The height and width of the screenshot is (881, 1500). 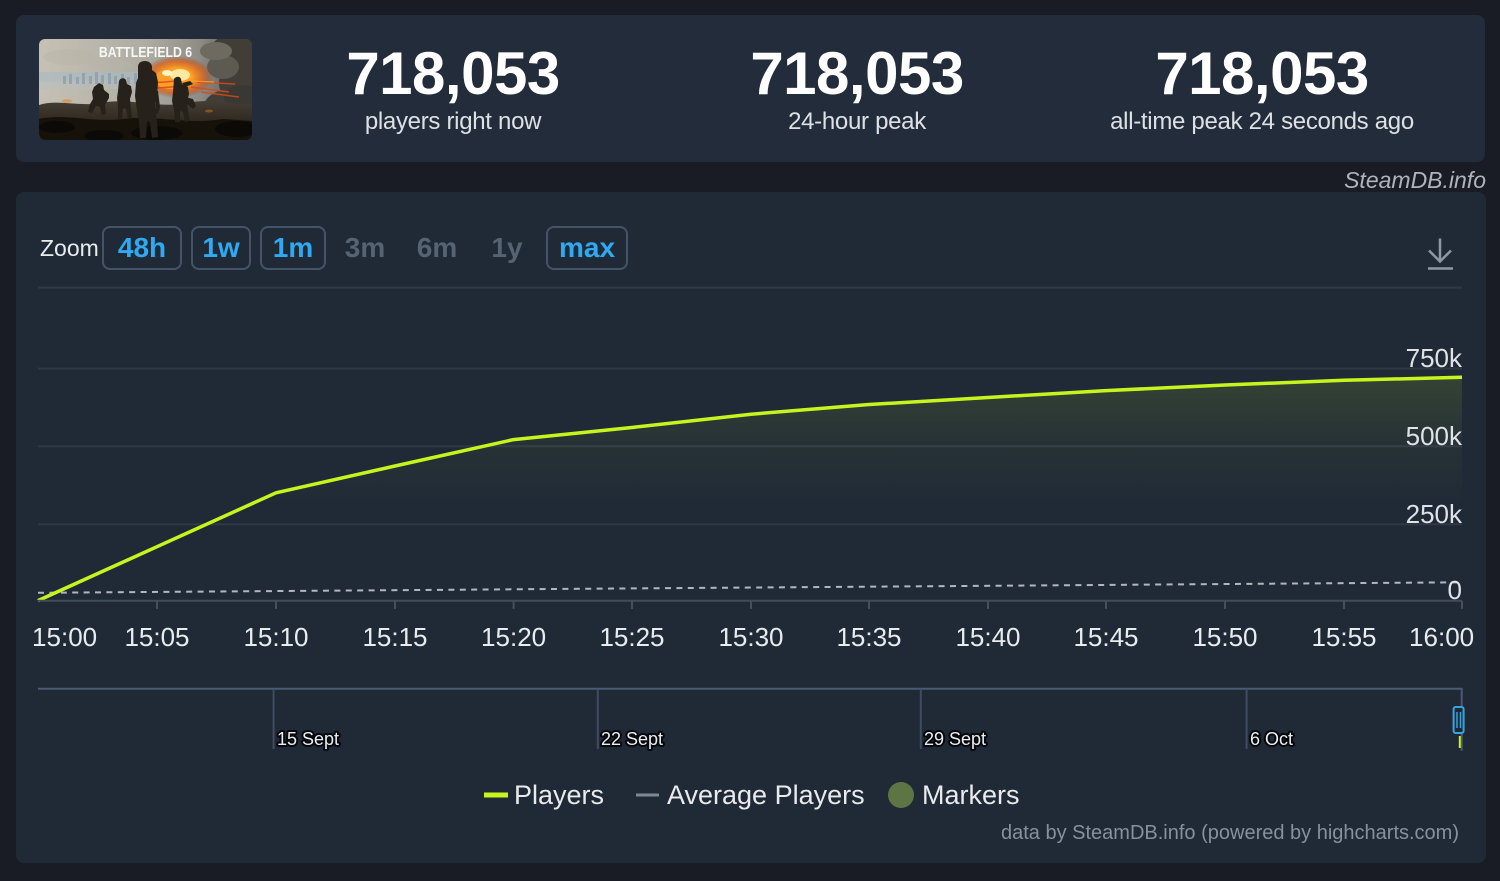 What do you see at coordinates (1455, 590) in the screenshot?
I see `svg-text: 0` at bounding box center [1455, 590].